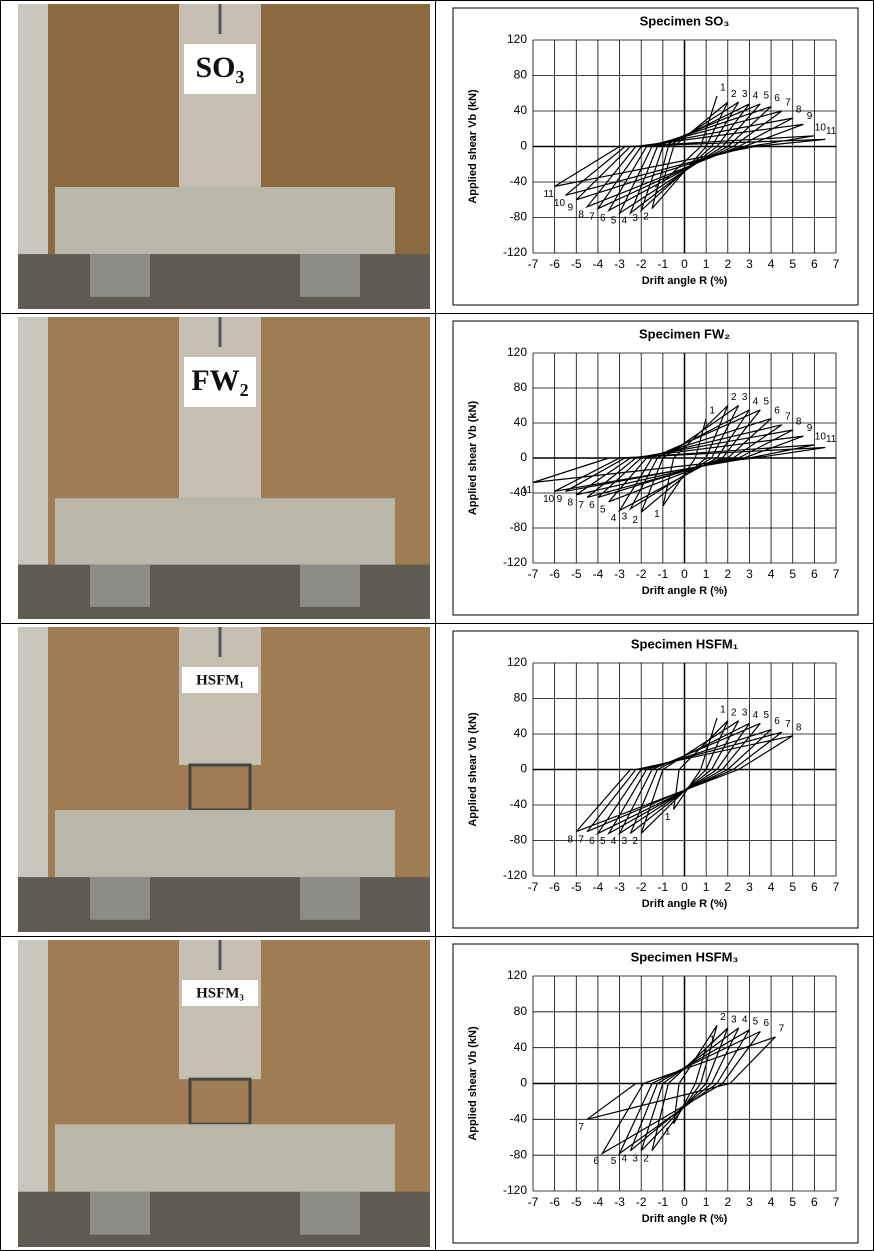 Image resolution: width=874 pixels, height=1251 pixels. I want to click on x-tick-label: -4, so click(598, 887).